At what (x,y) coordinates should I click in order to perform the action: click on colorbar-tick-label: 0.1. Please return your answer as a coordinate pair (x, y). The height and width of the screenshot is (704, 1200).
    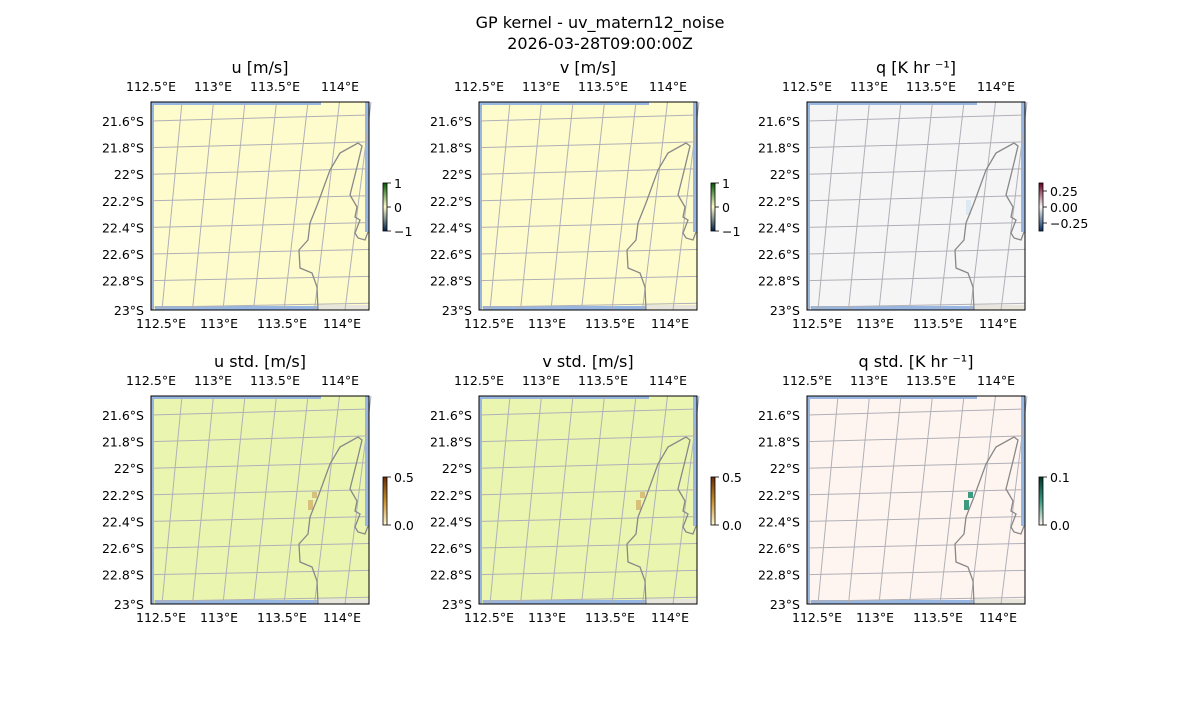
    Looking at the image, I should click on (1060, 477).